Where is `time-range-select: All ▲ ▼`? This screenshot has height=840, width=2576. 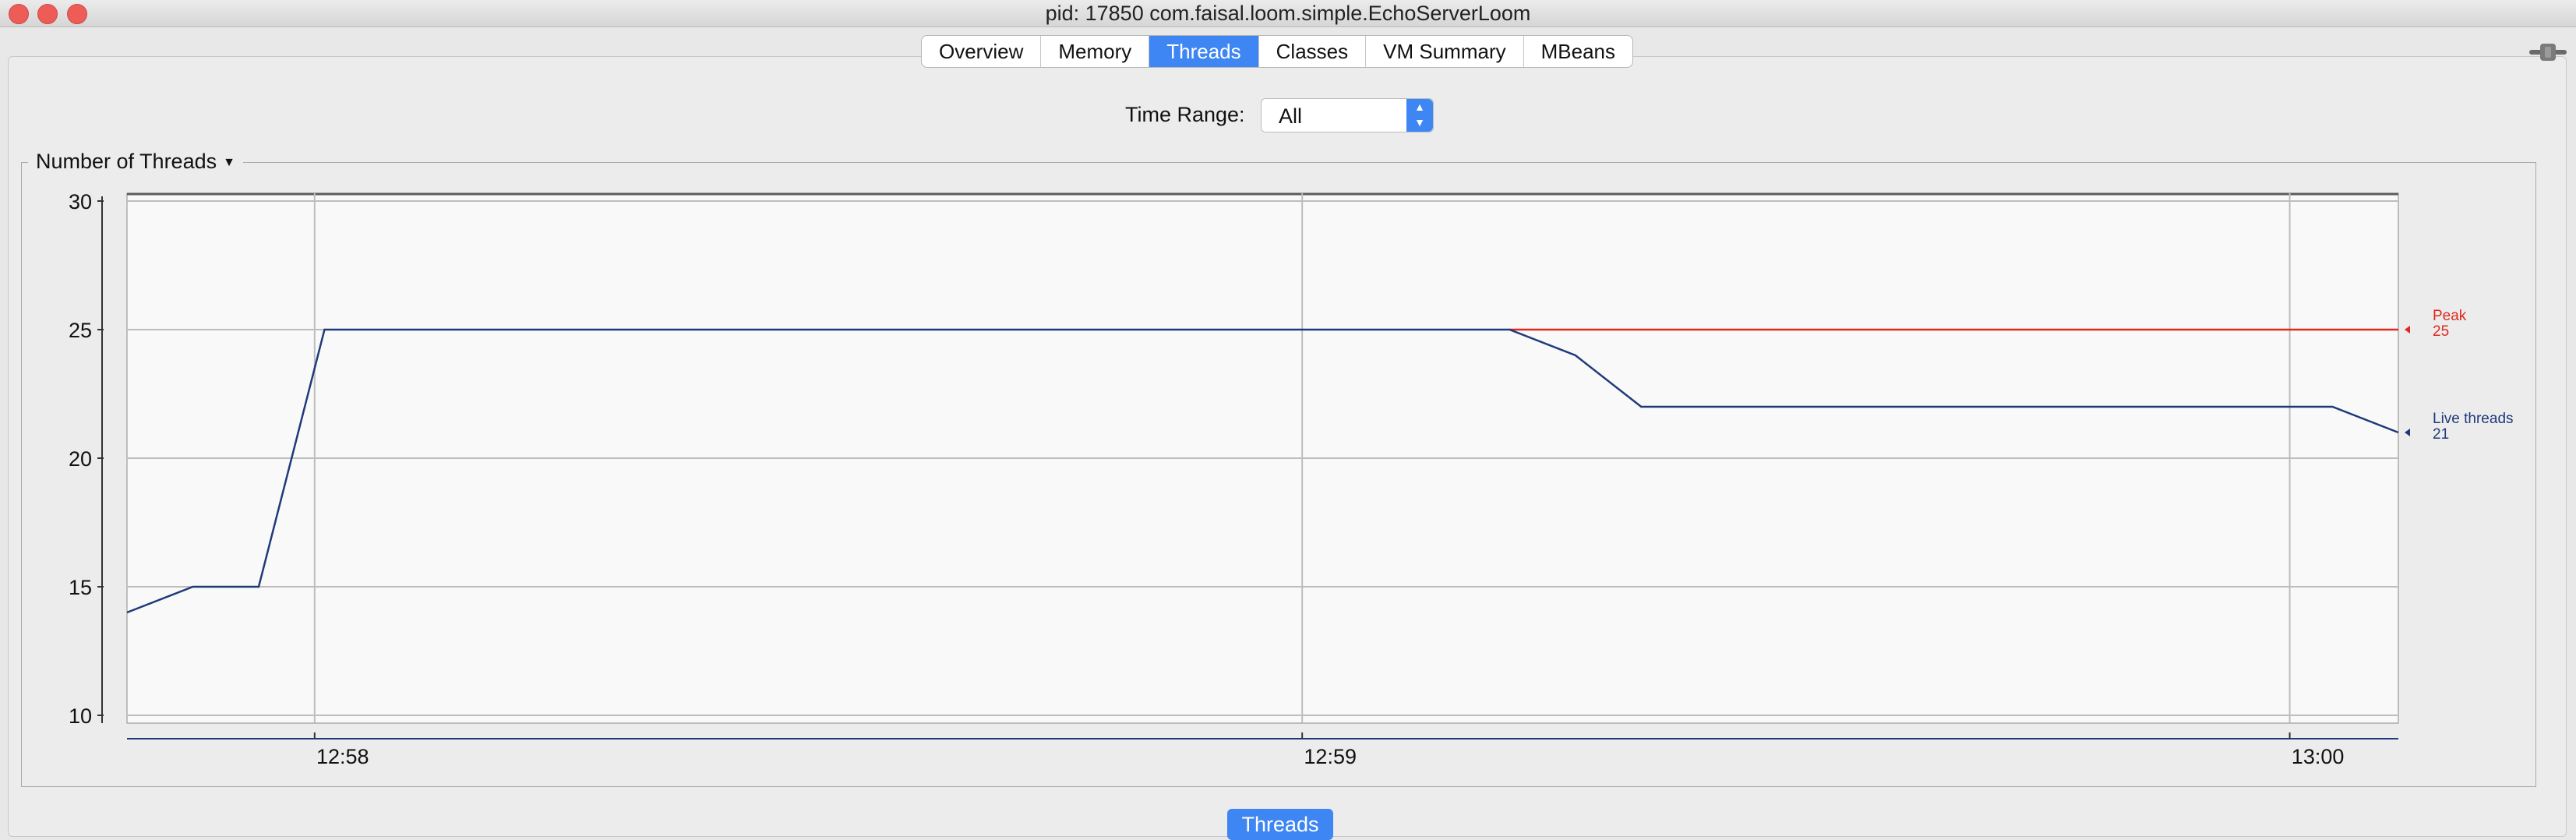 time-range-select: All ▲ ▼ is located at coordinates (1347, 115).